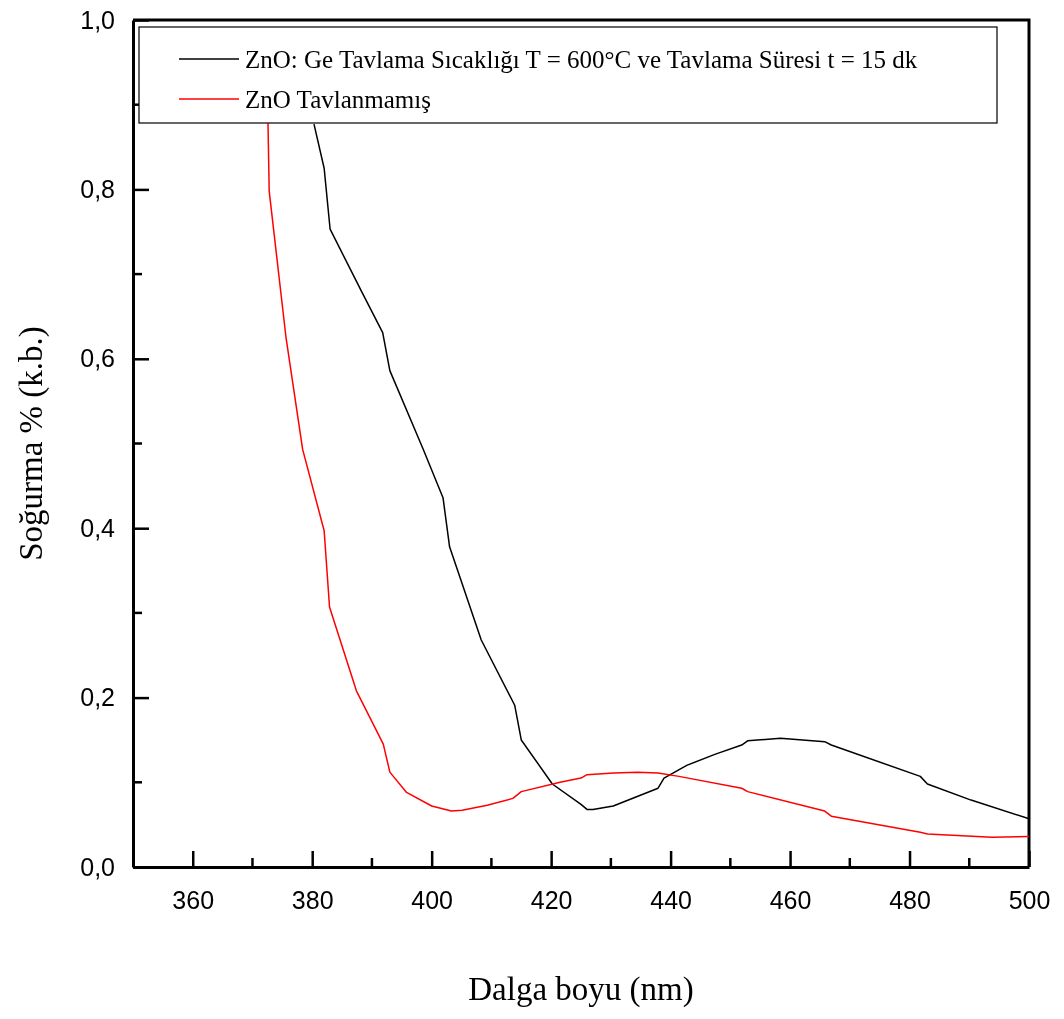 Image resolution: width=1064 pixels, height=1019 pixels. What do you see at coordinates (671, 899) in the screenshot?
I see `x-tick-label: 440` at bounding box center [671, 899].